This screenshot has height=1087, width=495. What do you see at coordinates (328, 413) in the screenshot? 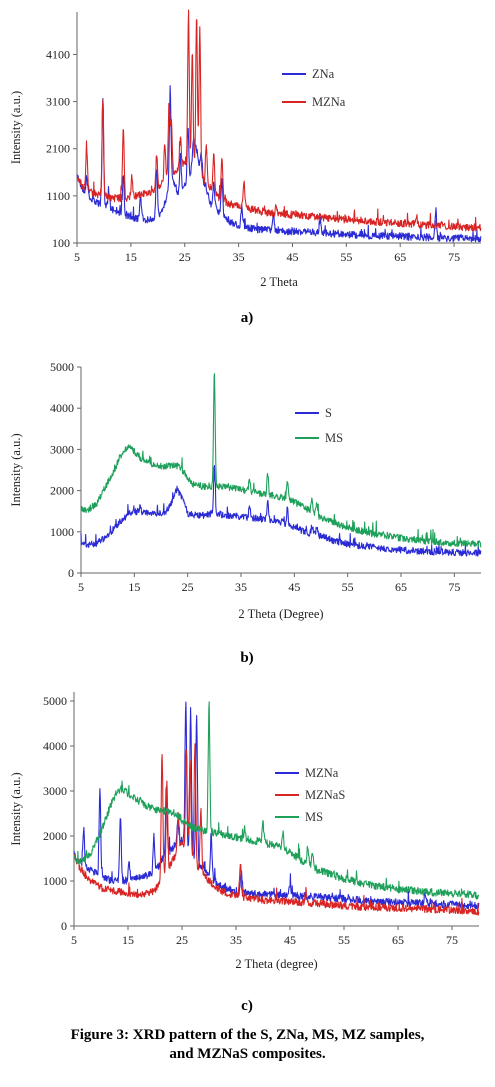
I see `legend-label: S` at bounding box center [328, 413].